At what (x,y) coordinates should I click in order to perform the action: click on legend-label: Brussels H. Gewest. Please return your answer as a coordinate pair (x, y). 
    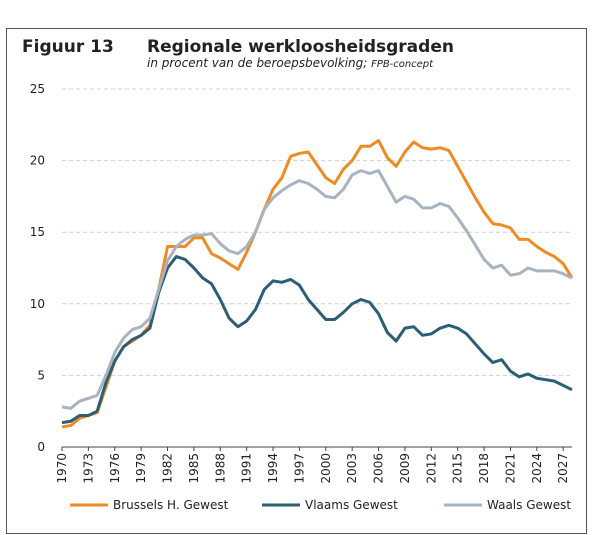
    Looking at the image, I should click on (171, 505).